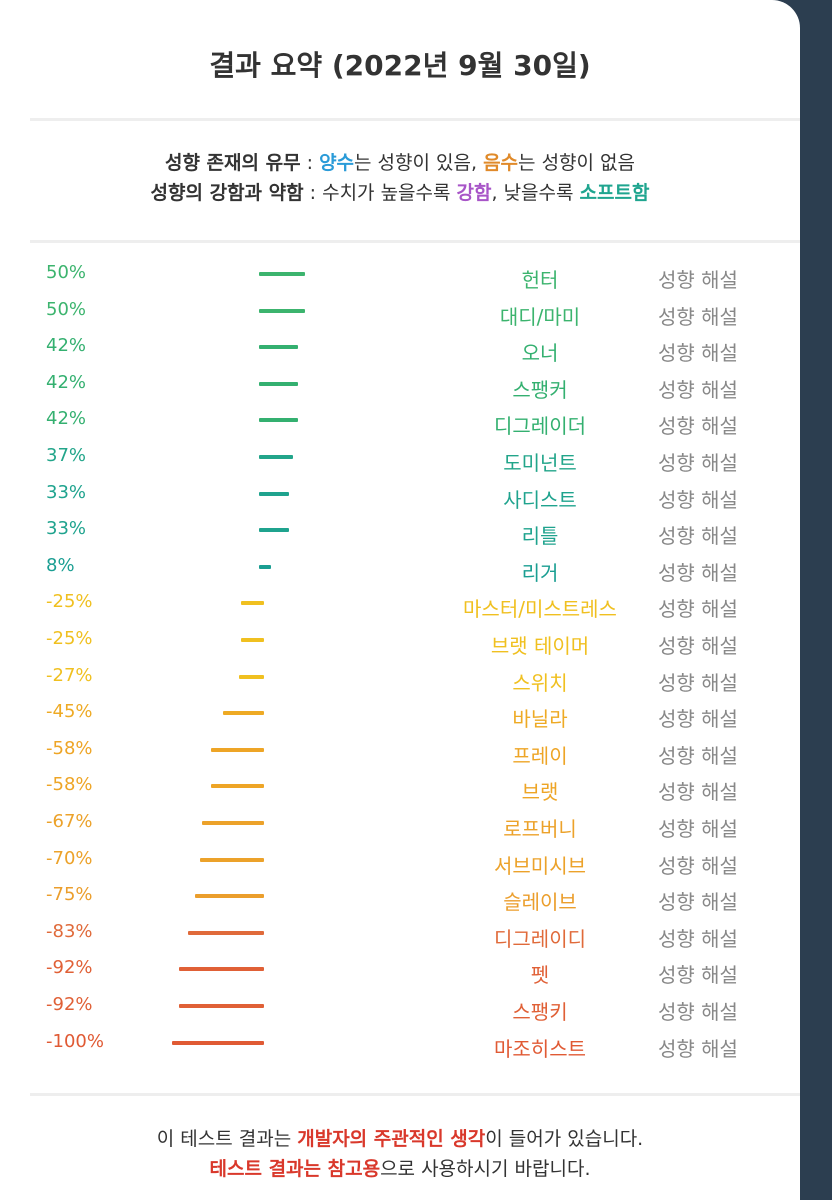  What do you see at coordinates (400, 1006) in the screenshot?
I see `result-row: -92% 스팽키 성향 해설` at bounding box center [400, 1006].